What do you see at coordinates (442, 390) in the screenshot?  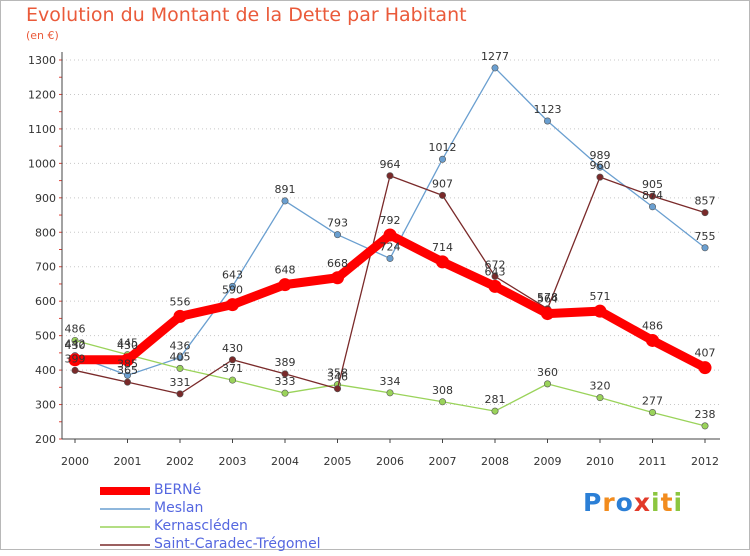 I see `data-label: 308` at bounding box center [442, 390].